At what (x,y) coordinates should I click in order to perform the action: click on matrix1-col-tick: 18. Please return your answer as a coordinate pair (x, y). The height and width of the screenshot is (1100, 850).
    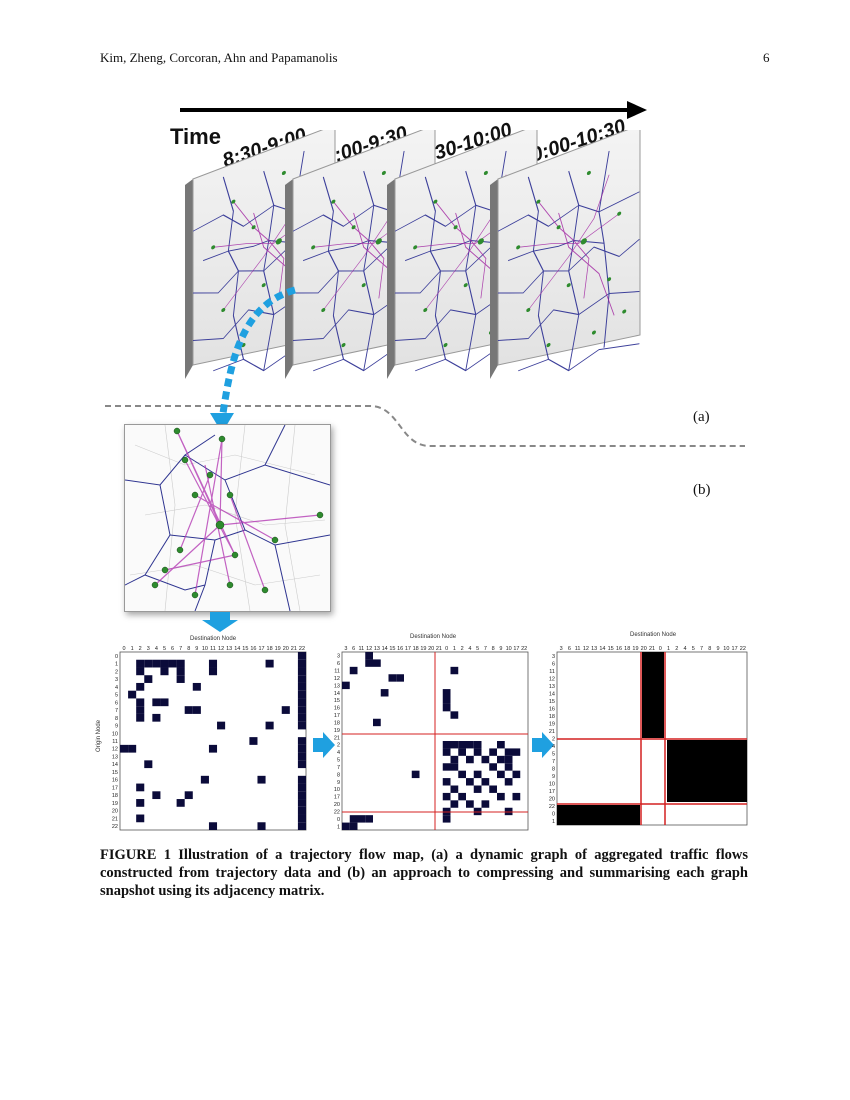
    Looking at the image, I should click on (270, 649).